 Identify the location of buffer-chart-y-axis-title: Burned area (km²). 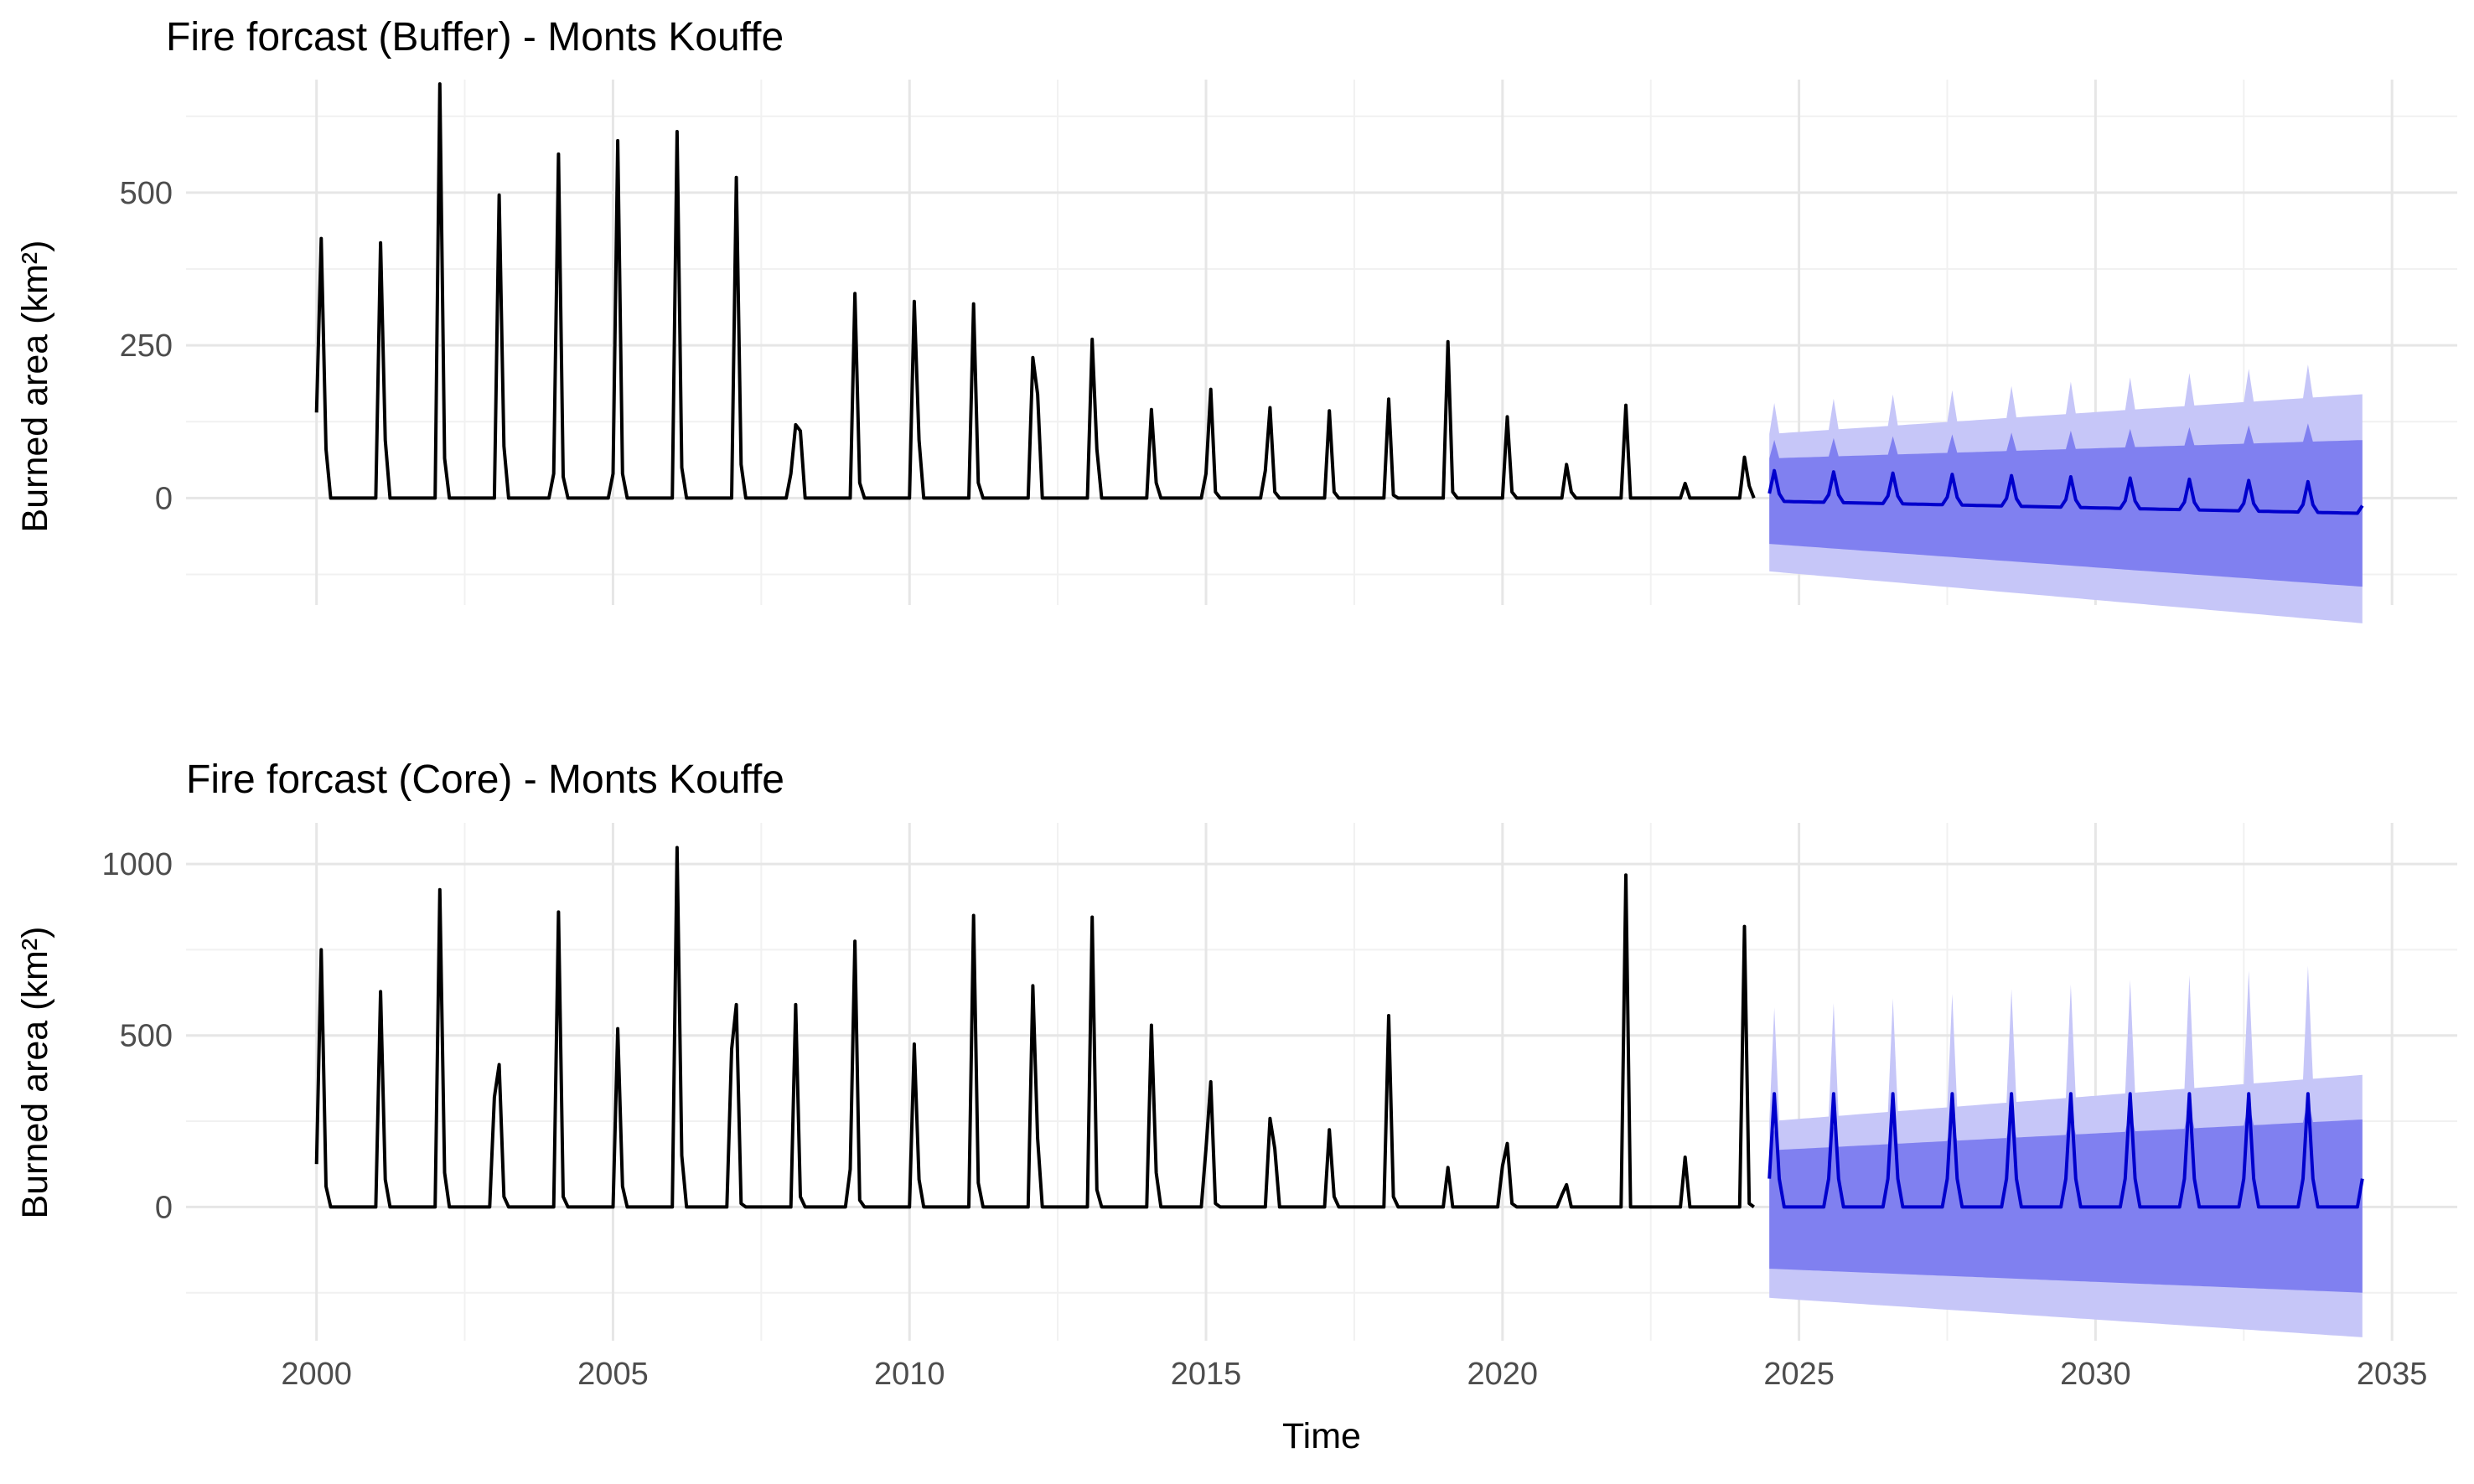
(35, 386).